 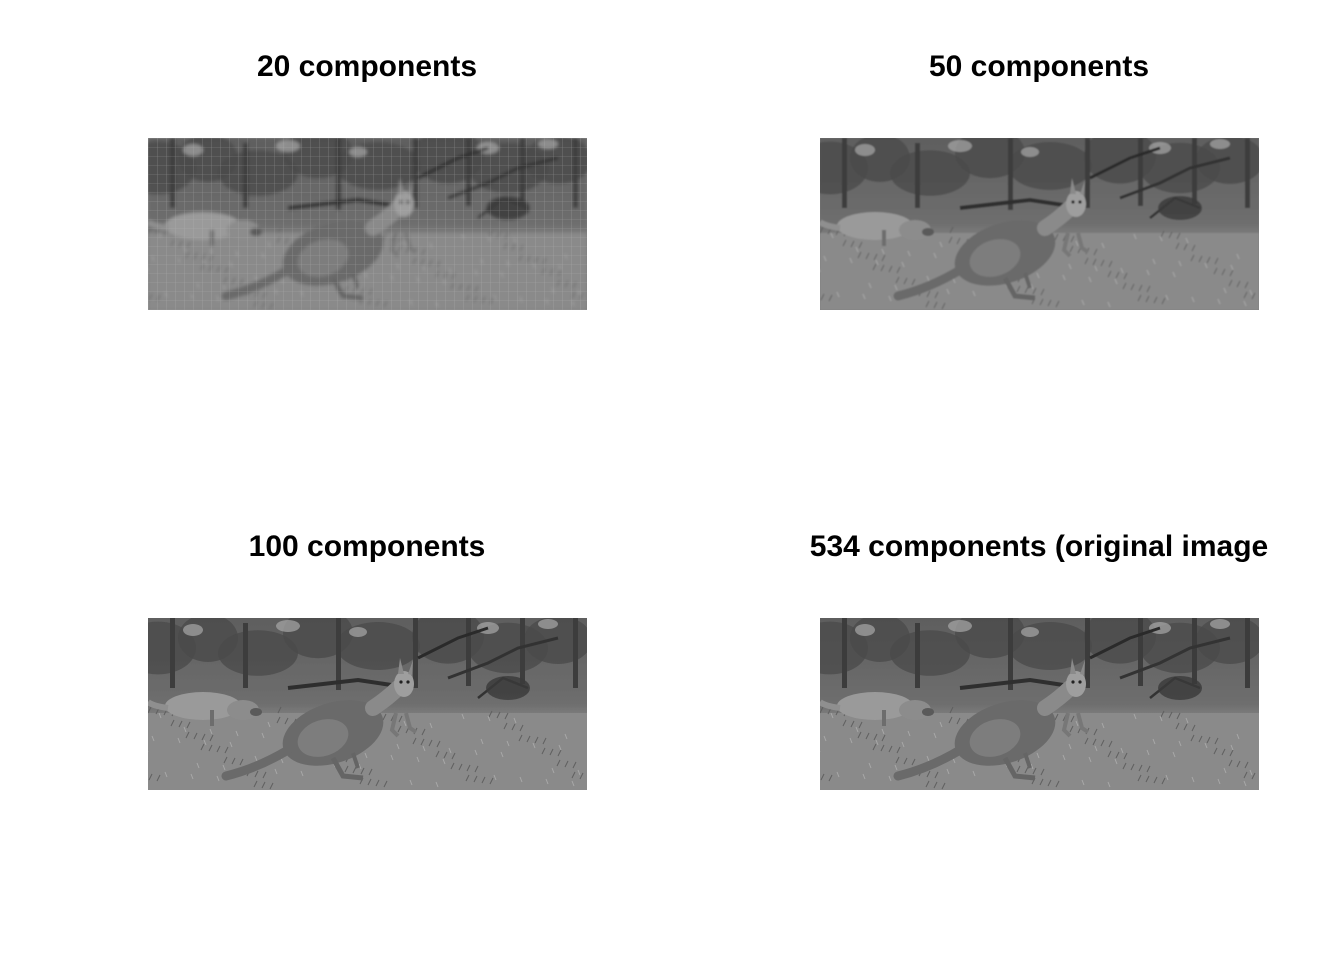 What do you see at coordinates (367, 704) in the screenshot?
I see `kangaroo-image-100-components` at bounding box center [367, 704].